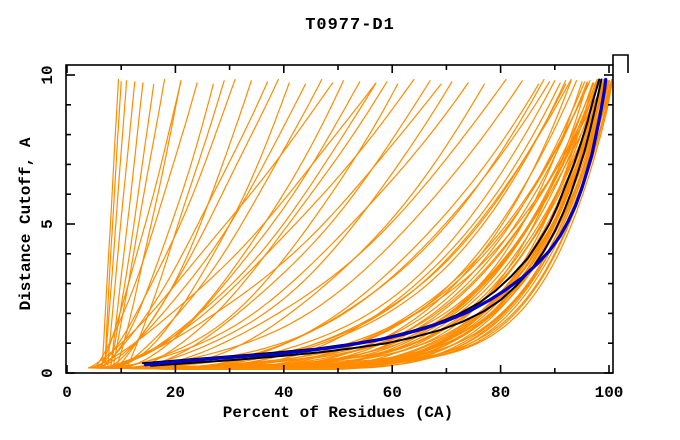  Describe the element at coordinates (48, 224) in the screenshot. I see `y-tick-label: 5` at that location.